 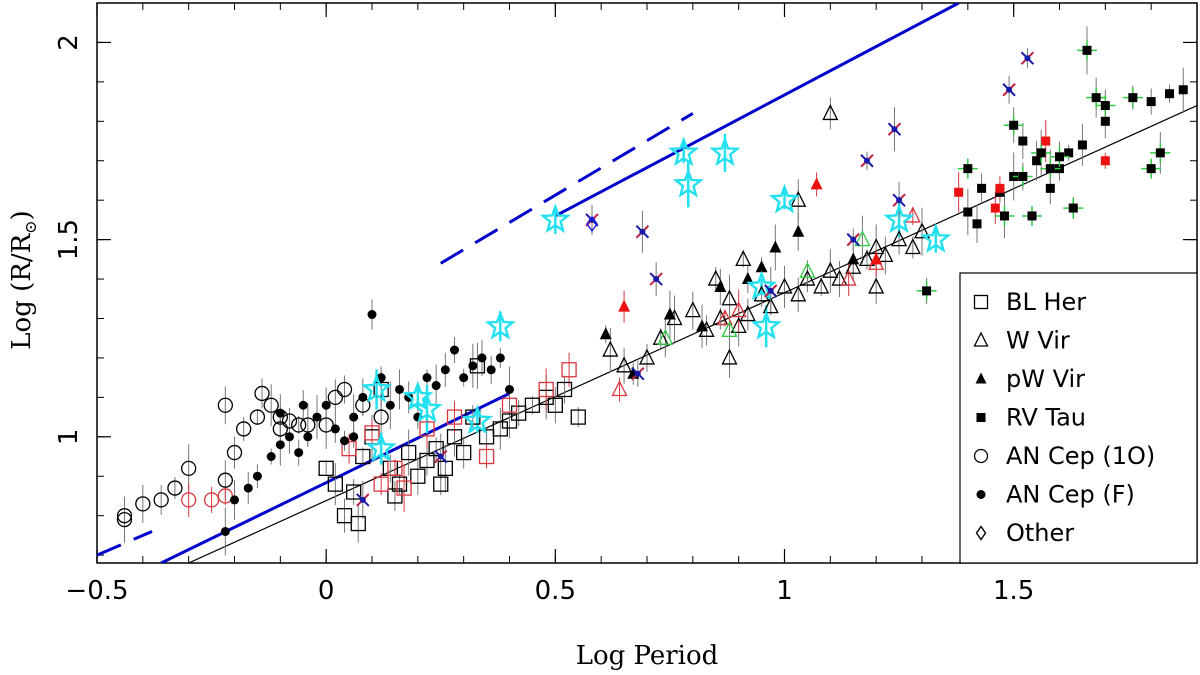 What do you see at coordinates (757, 110) in the screenshot?
I see `fit-line-fit-blue-upper` at bounding box center [757, 110].